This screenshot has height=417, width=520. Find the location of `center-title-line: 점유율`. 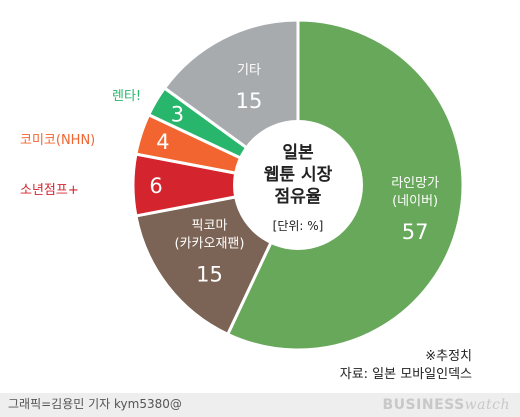

center-title-line: 점유율 is located at coordinates (298, 197).